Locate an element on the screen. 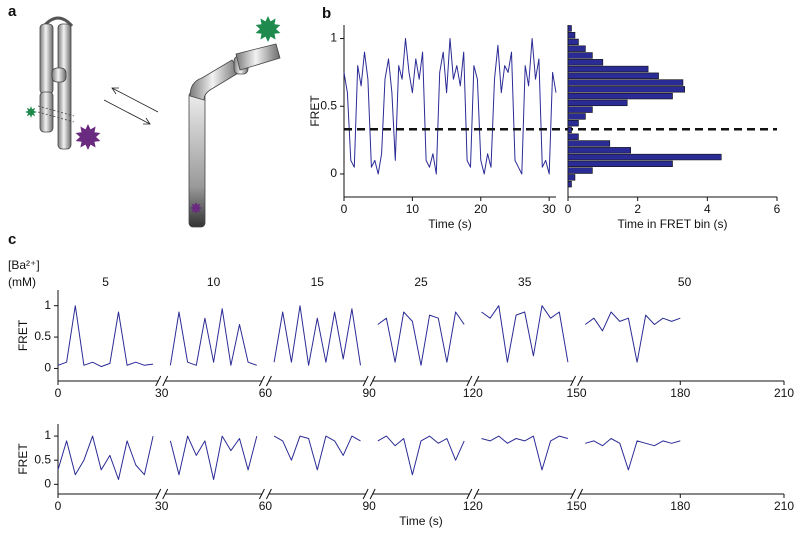 This screenshot has height=540, width=800. concentration-label: 35 is located at coordinates (525, 282).